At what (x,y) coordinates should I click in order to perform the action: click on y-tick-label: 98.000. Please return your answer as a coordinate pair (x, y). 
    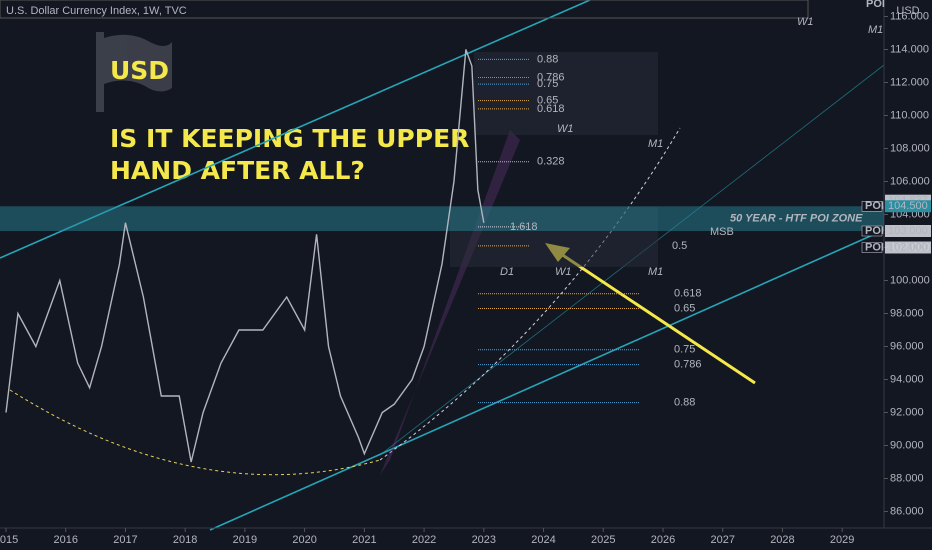
    Looking at the image, I should click on (907, 313).